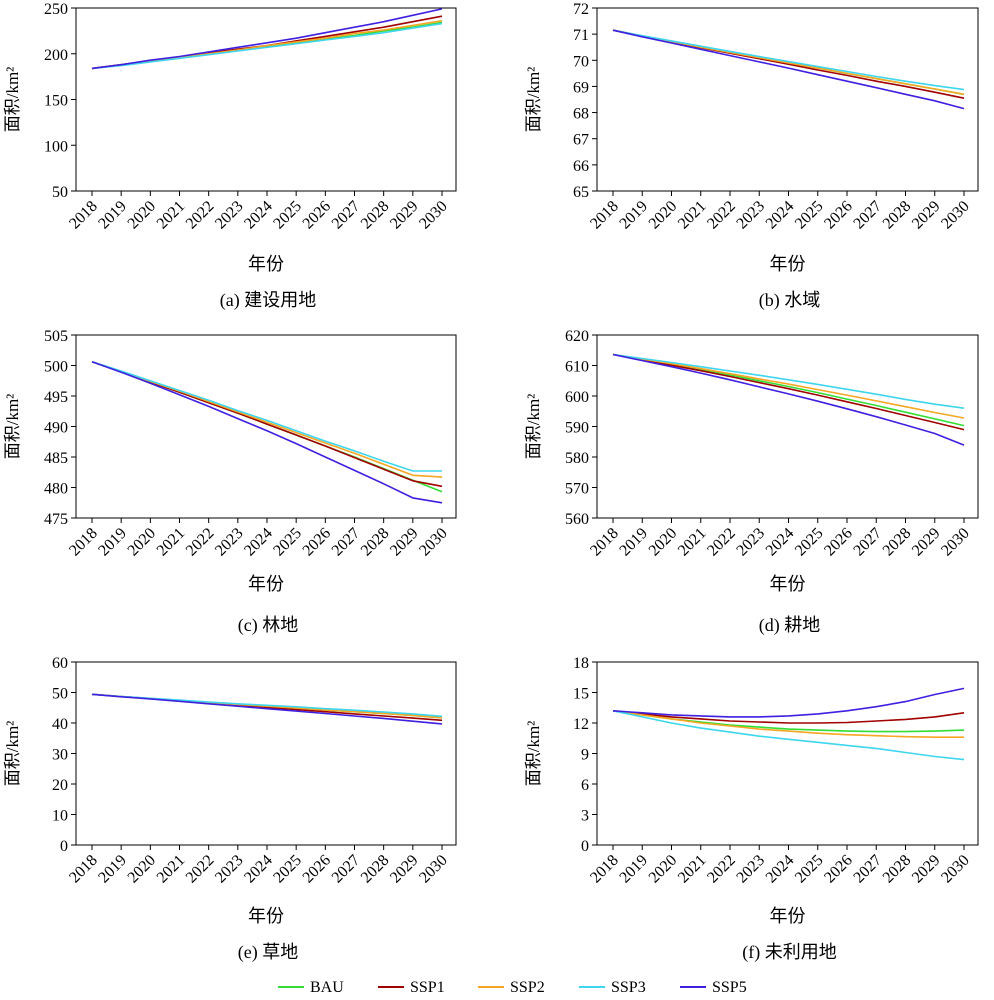  What do you see at coordinates (577, 489) in the screenshot?
I see `y-tick-label: 570` at bounding box center [577, 489].